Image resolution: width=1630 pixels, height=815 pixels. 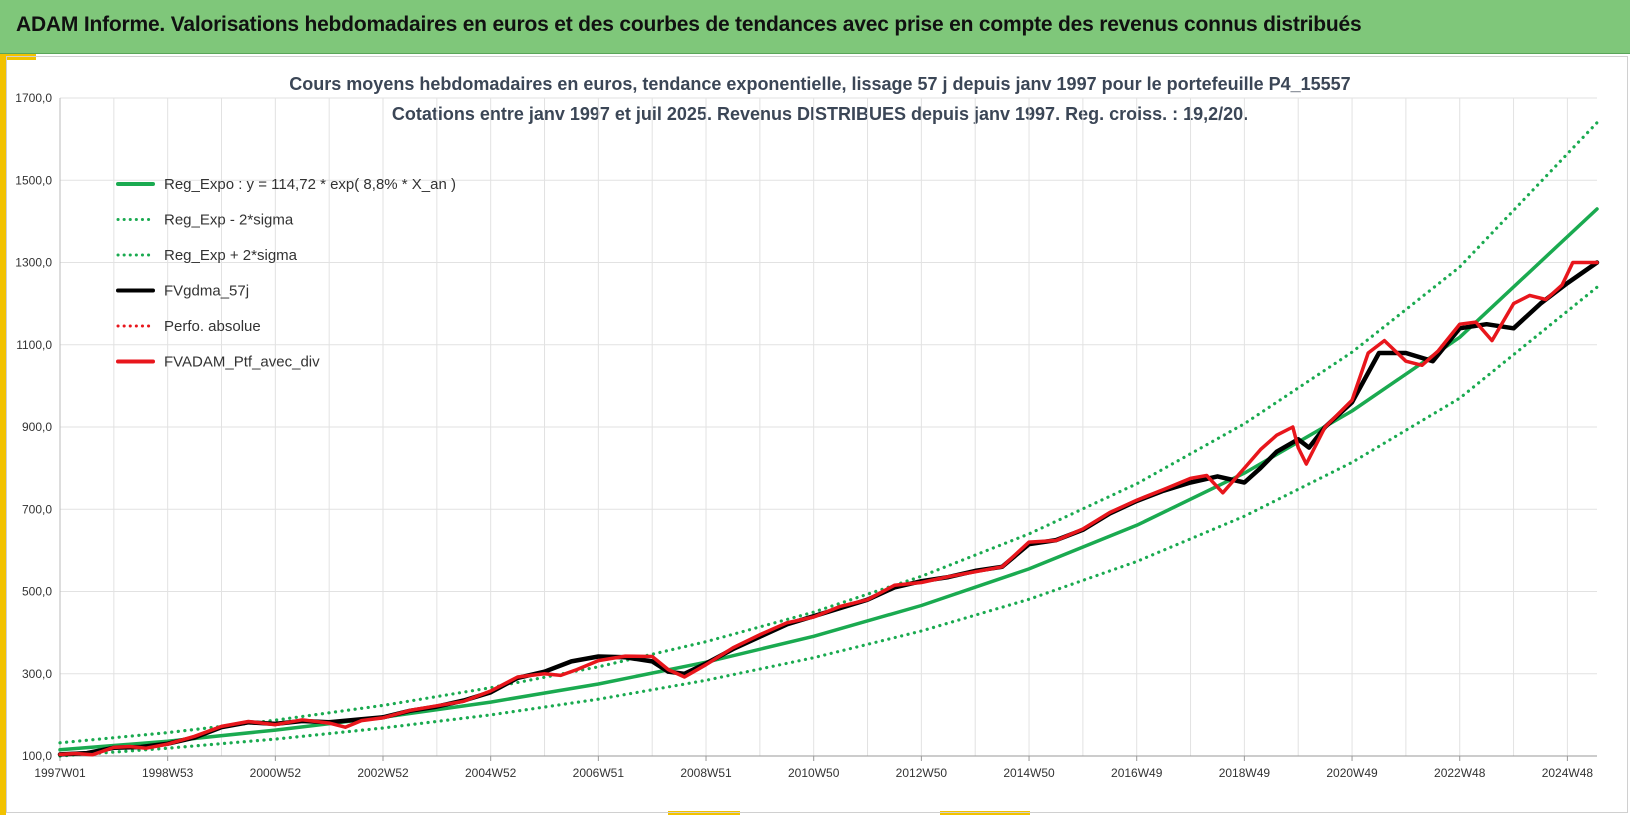 I want to click on x-tick-label: 2002W52, so click(x=383, y=773).